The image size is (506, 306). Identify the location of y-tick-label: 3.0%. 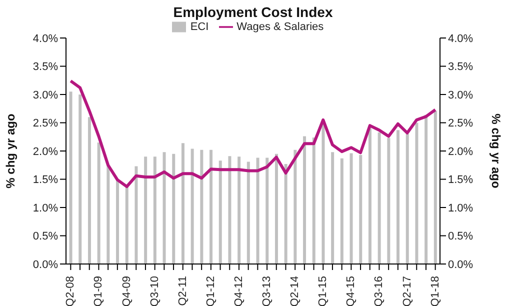
(45, 95).